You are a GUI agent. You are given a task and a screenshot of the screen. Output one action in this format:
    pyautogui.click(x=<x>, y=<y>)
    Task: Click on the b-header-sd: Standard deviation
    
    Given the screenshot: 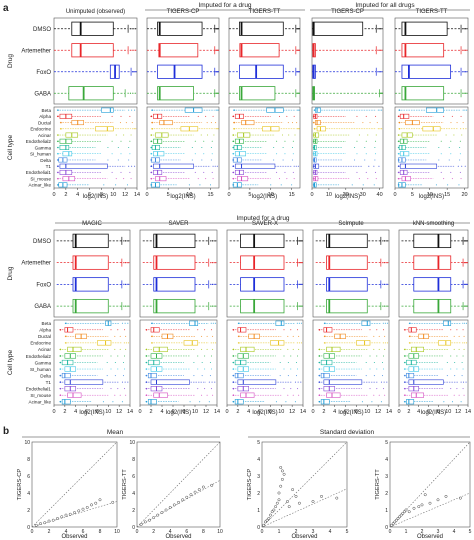 What is the action you would take?
    pyautogui.click(x=347, y=432)
    